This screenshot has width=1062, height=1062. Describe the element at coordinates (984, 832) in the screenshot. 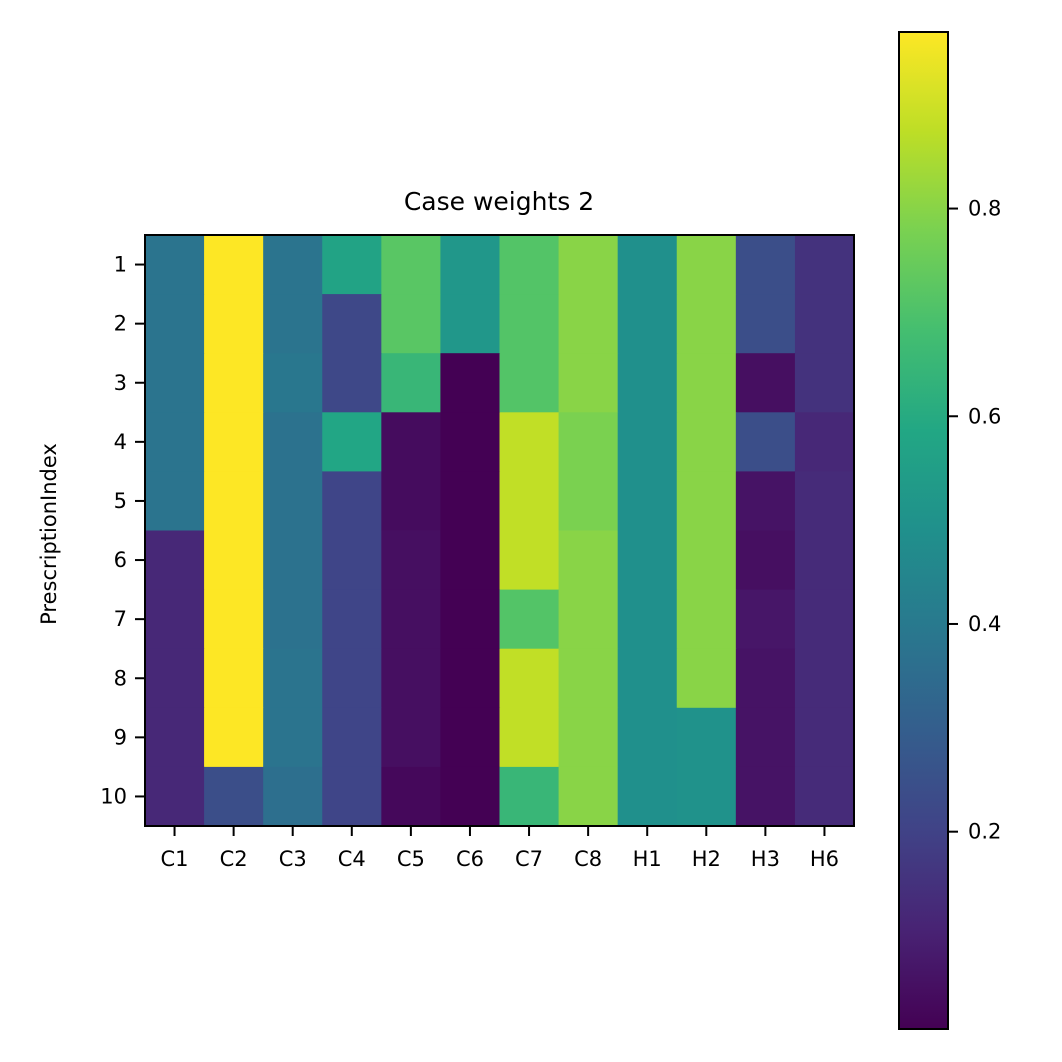

I see `colorbar-tick-label: 0.2` at that location.